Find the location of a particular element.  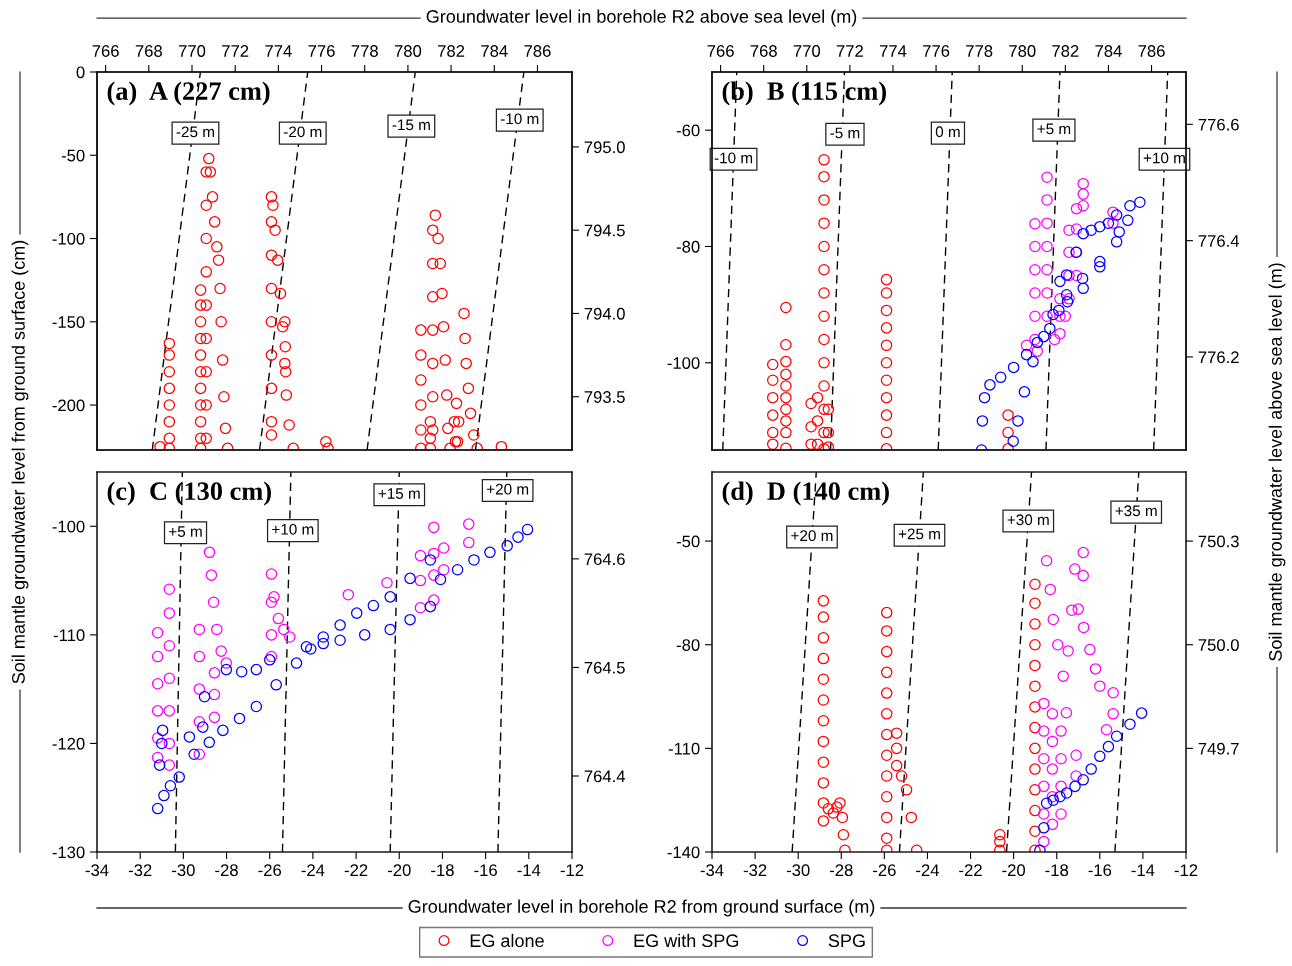

legend-label: EG alone is located at coordinates (507, 940).